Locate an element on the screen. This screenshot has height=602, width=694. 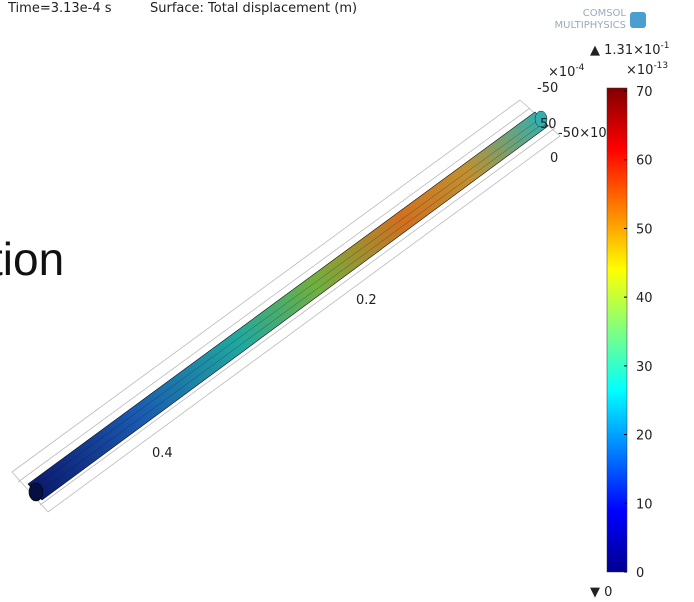
max-exp: -1 is located at coordinates (665, 46).